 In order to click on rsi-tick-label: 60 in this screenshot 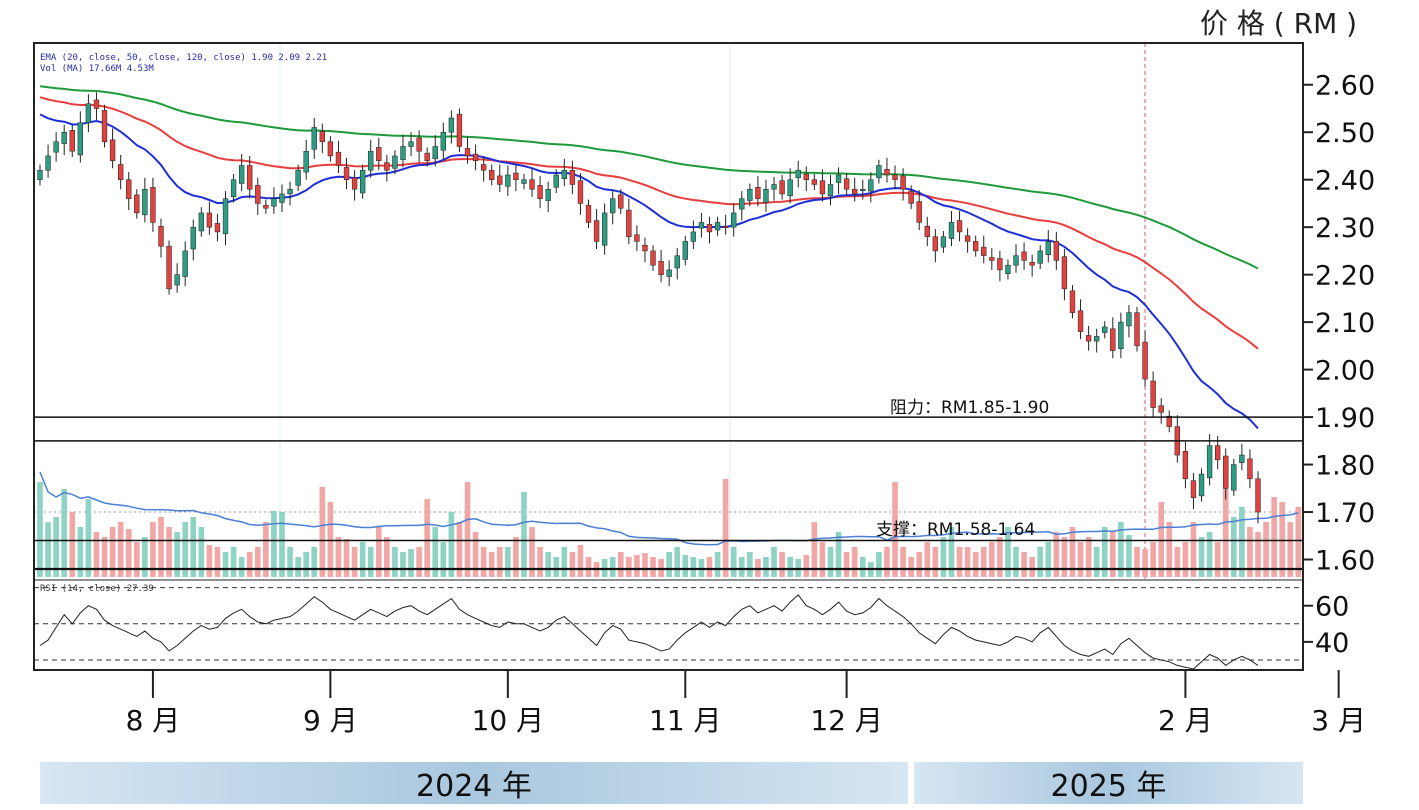, I will do `click(1332, 607)`.